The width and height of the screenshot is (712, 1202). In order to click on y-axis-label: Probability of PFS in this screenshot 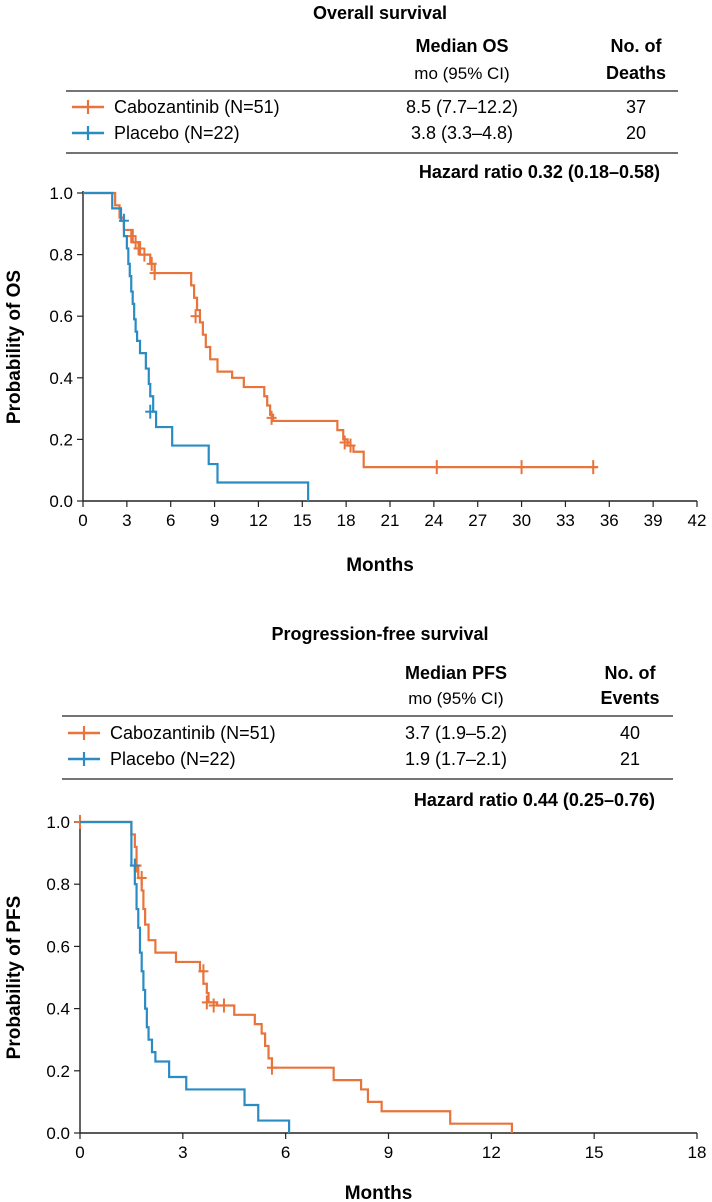, I will do `click(14, 978)`.